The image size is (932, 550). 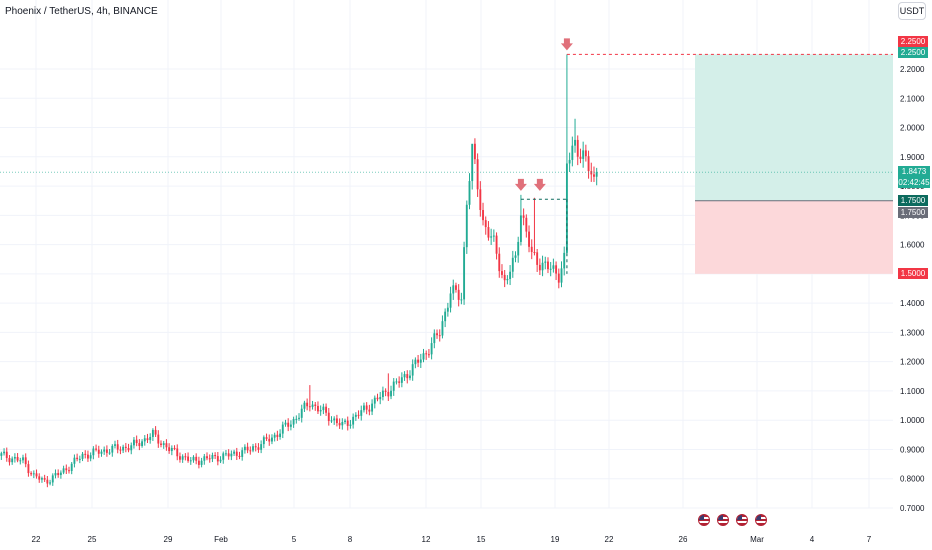 I want to click on currency-unit-button: USDT, so click(x=912, y=11).